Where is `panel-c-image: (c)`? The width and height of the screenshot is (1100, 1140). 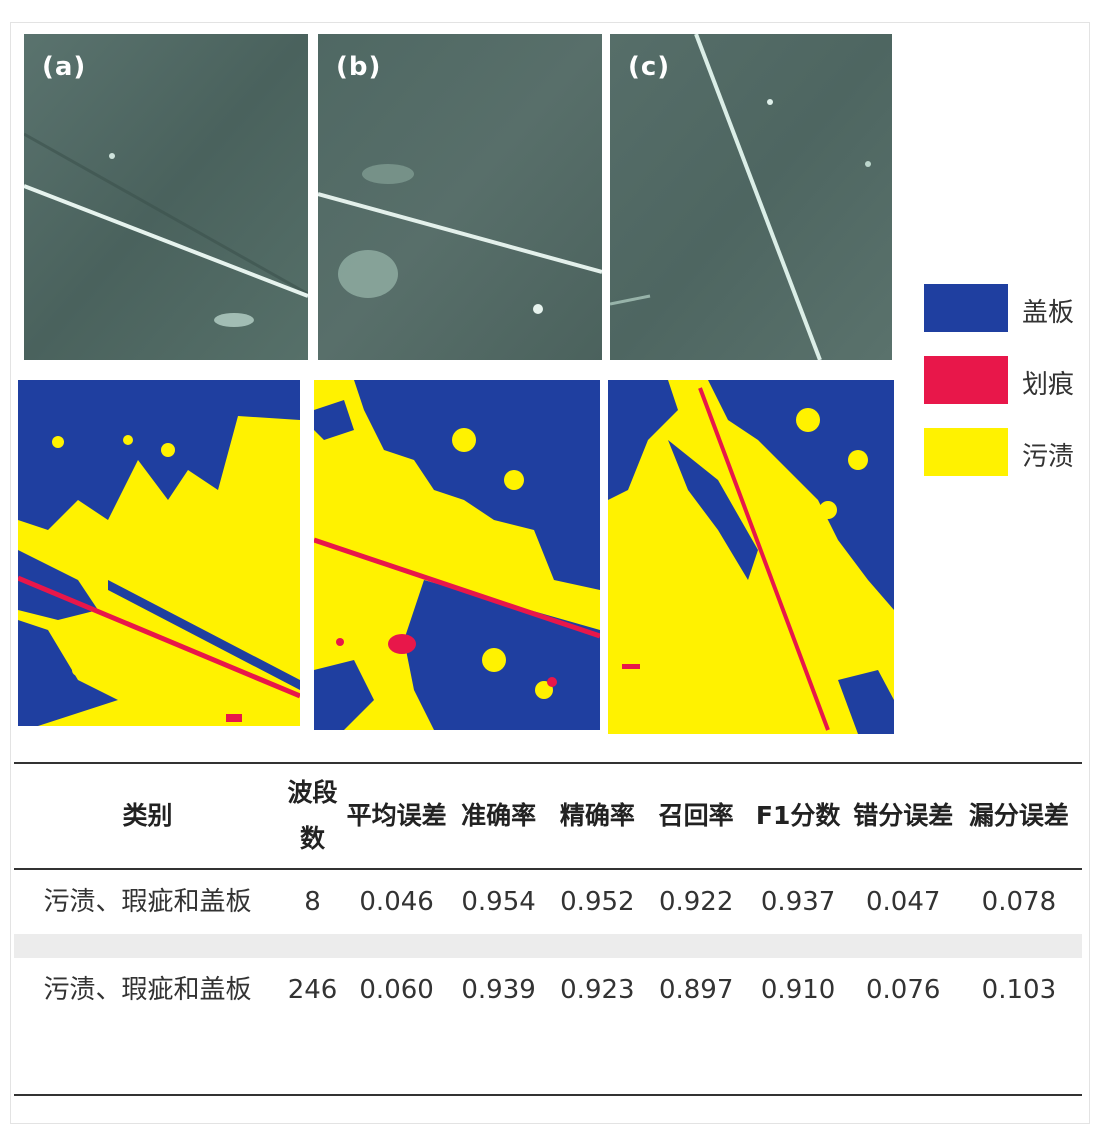
panel-c-image: (c) is located at coordinates (751, 197).